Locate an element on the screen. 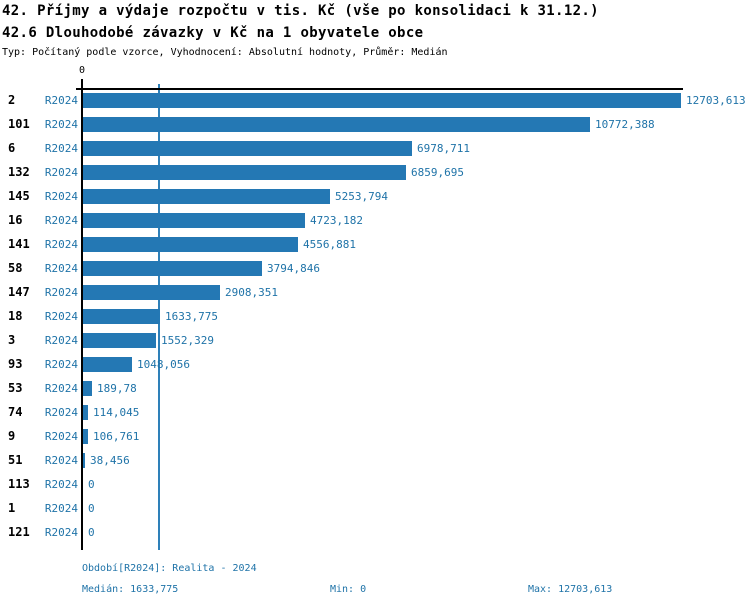 This screenshot has height=608, width=750. row-value-label: 12703,613 is located at coordinates (716, 100).